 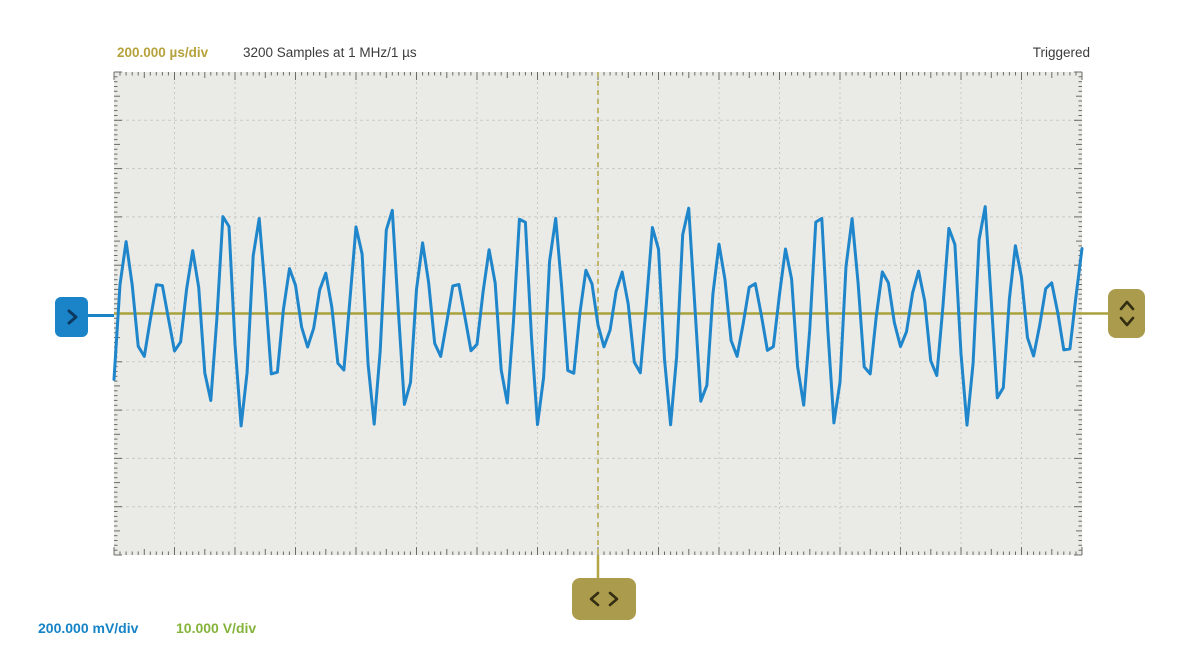 I want to click on channel2-scale-label: 10.000 V/div, so click(x=216, y=628).